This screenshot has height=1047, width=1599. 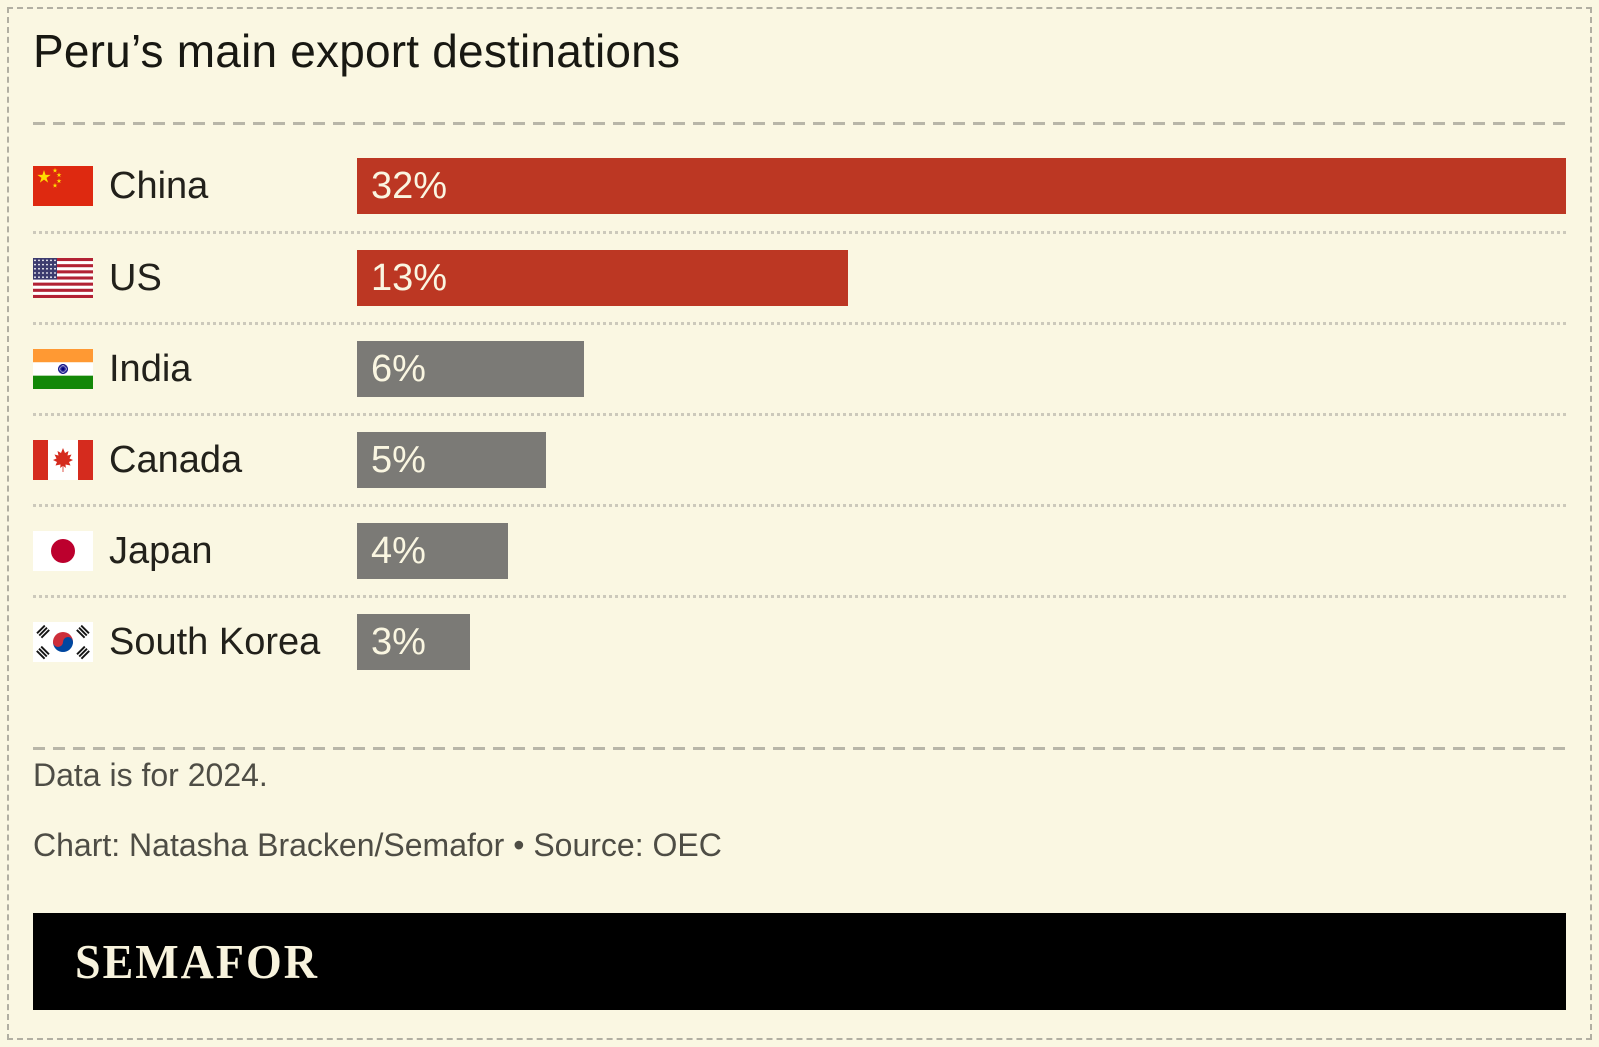 What do you see at coordinates (357, 51) in the screenshot?
I see `chart-title: Peru’s main export destinations` at bounding box center [357, 51].